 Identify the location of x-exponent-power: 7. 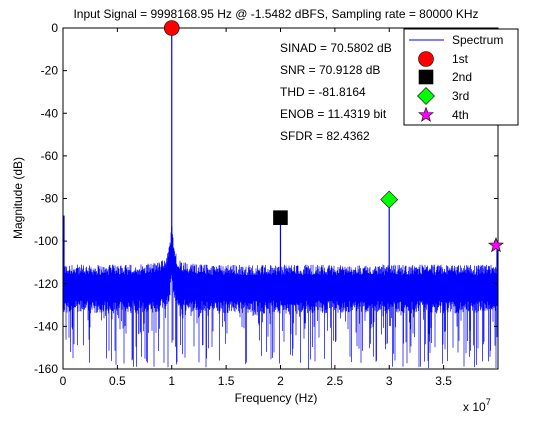
(488, 402).